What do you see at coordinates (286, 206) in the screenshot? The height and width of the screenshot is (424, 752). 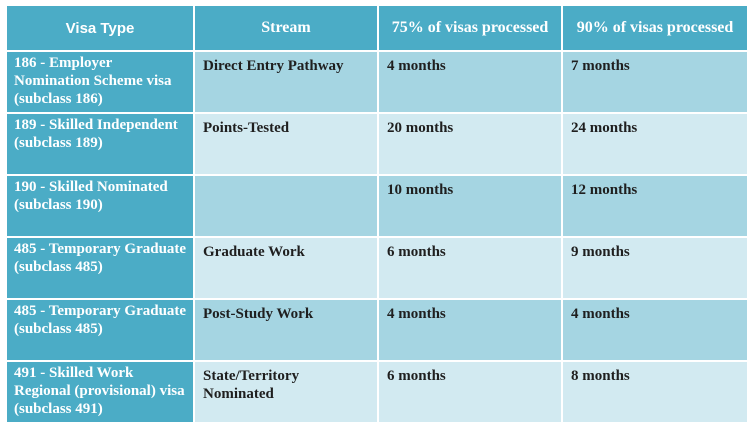 I see `stream-cell` at bounding box center [286, 206].